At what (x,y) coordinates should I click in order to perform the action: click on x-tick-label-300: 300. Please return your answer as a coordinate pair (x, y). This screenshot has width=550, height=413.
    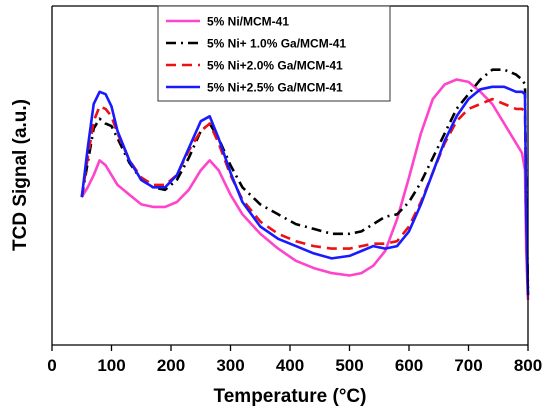
    Looking at the image, I should click on (230, 365).